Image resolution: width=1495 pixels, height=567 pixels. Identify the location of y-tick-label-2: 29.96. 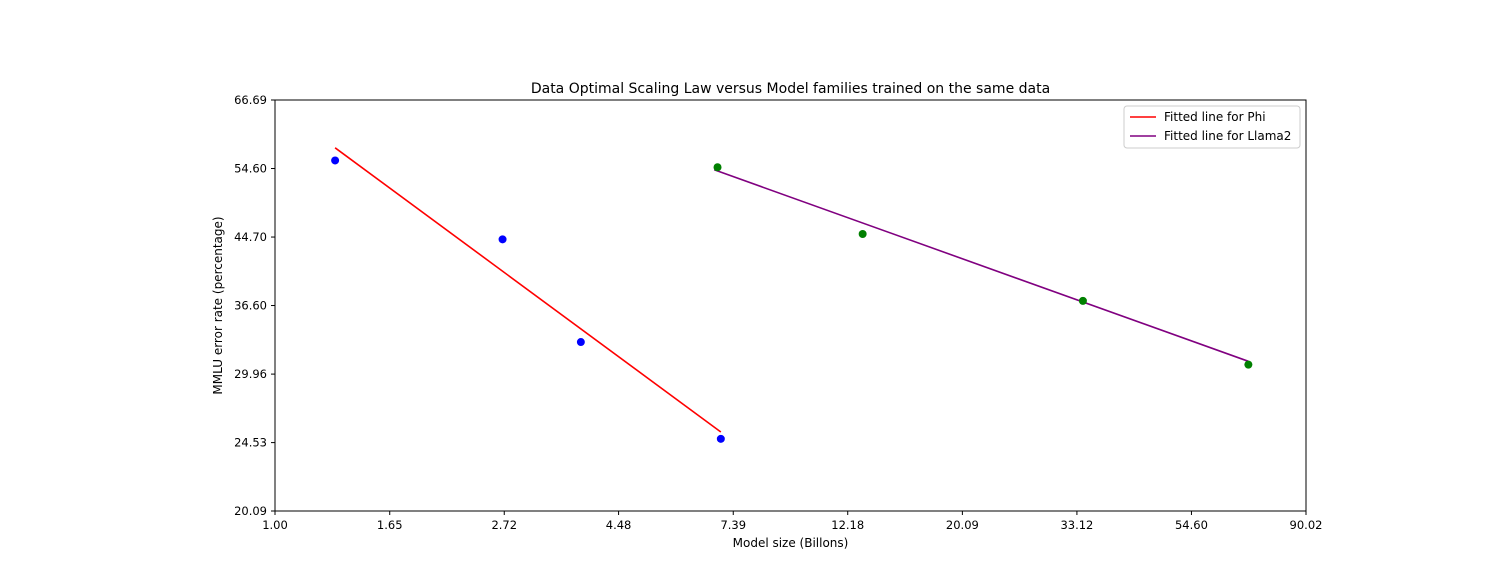
(250, 374).